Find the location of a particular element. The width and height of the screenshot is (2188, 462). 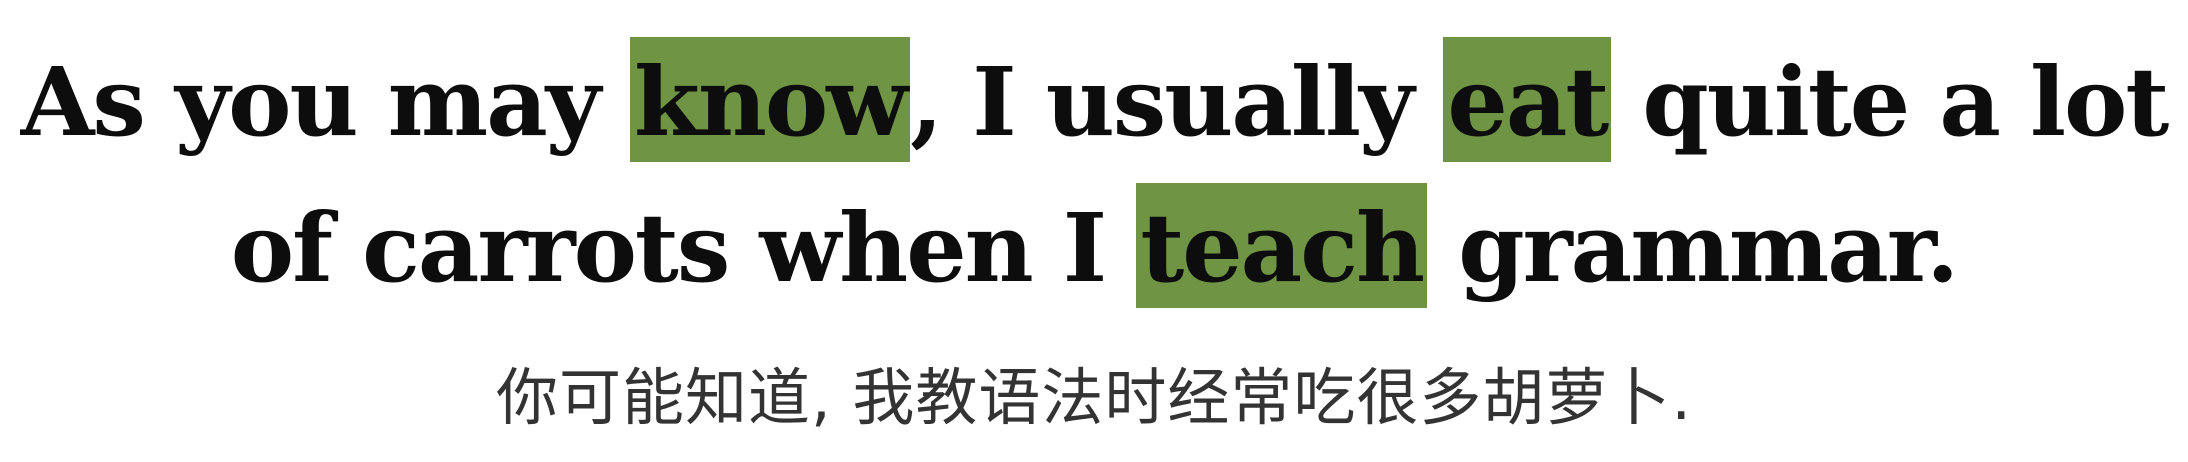

highlighted-word-teach: teach is located at coordinates (1282, 245).